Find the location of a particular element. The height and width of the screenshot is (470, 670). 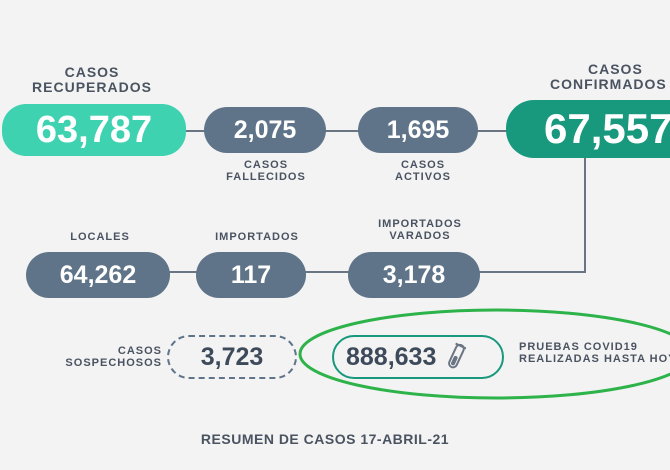

importados-value: 117 is located at coordinates (251, 275).